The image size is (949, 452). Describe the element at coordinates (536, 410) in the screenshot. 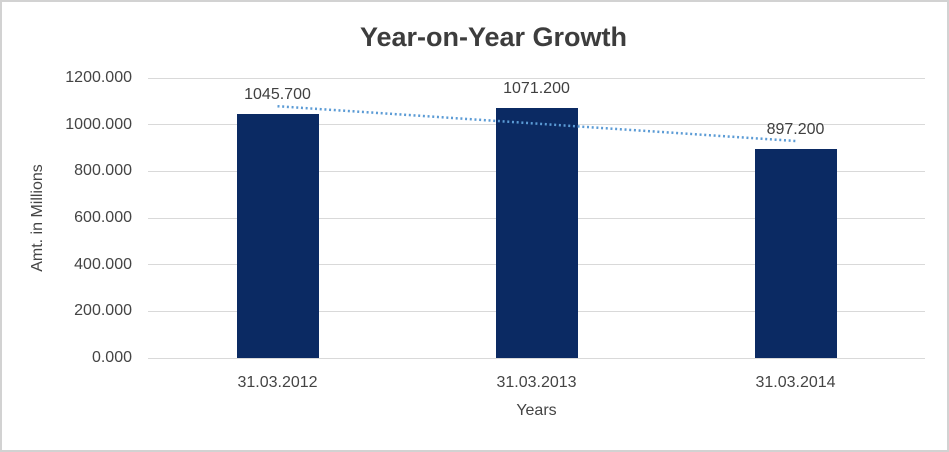

I see `x-axis-title: Years` at that location.